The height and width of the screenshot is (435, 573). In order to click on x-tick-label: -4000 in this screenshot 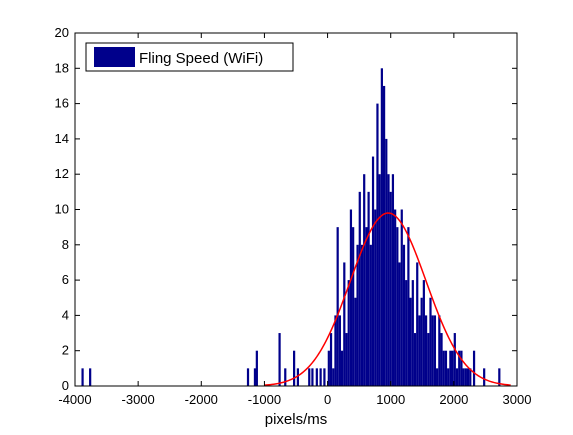, I will do `click(74, 399)`.